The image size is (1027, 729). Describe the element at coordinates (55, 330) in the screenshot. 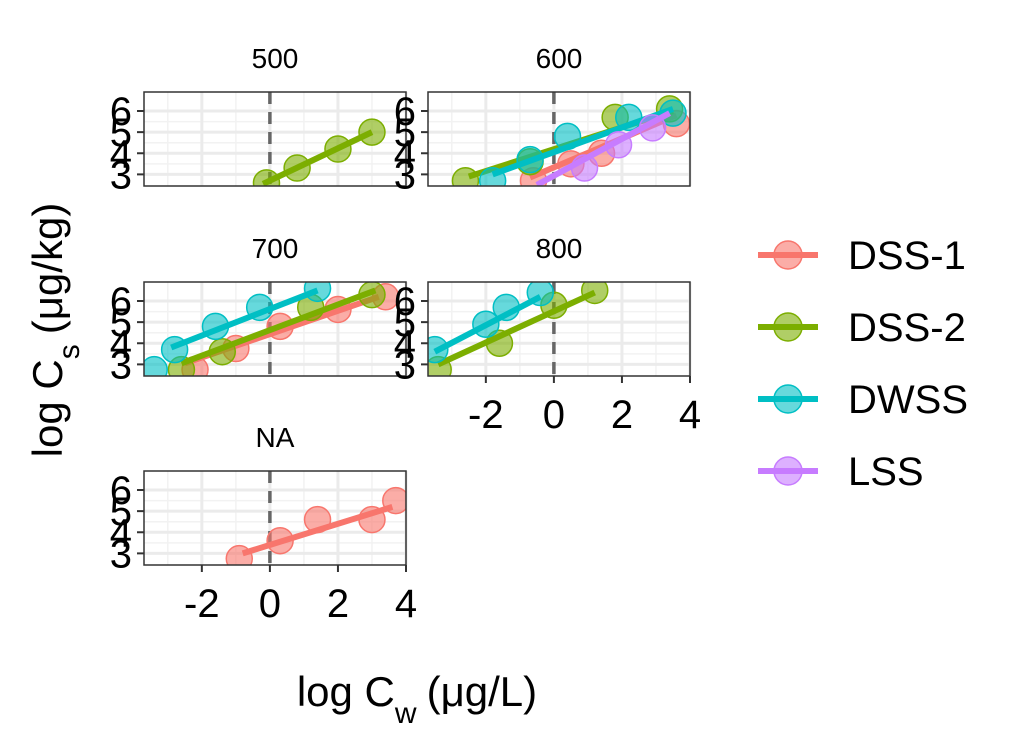

I see `y-axis-title: log Cs(μg/kg)` at that location.